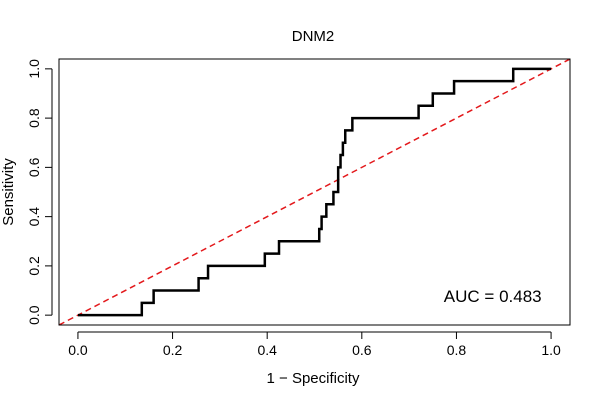 This screenshot has width=600, height=400. I want to click on y-tick-label: 0.2, so click(34, 266).